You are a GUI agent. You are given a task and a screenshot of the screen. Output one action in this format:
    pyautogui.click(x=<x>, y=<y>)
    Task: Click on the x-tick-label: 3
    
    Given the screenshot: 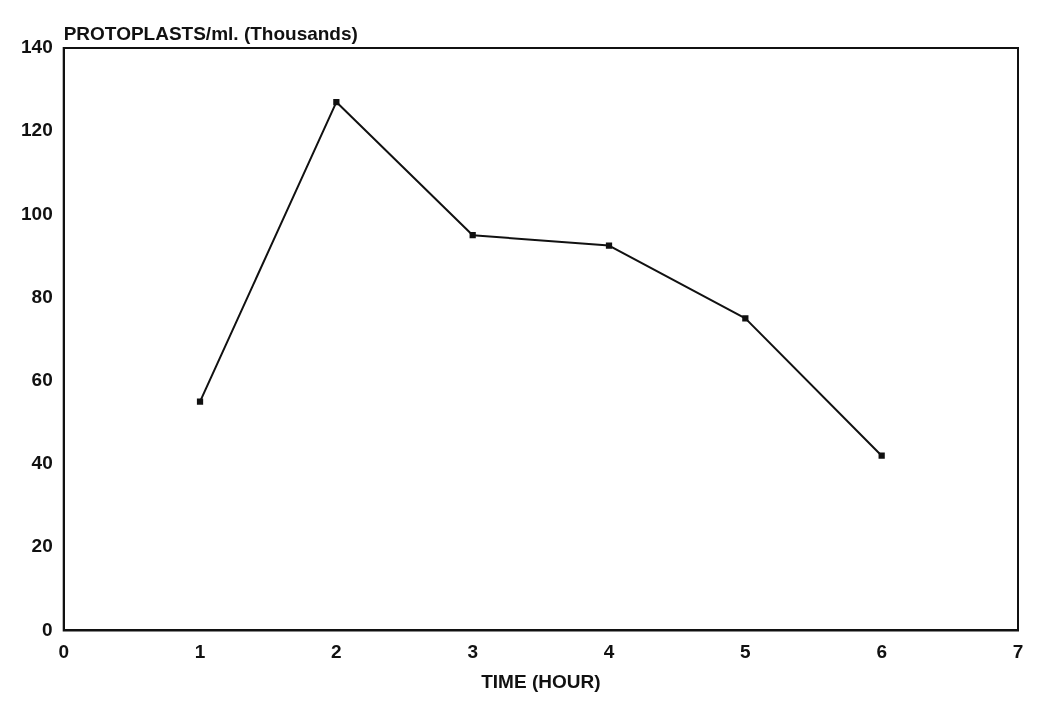 What is the action you would take?
    pyautogui.click(x=472, y=652)
    